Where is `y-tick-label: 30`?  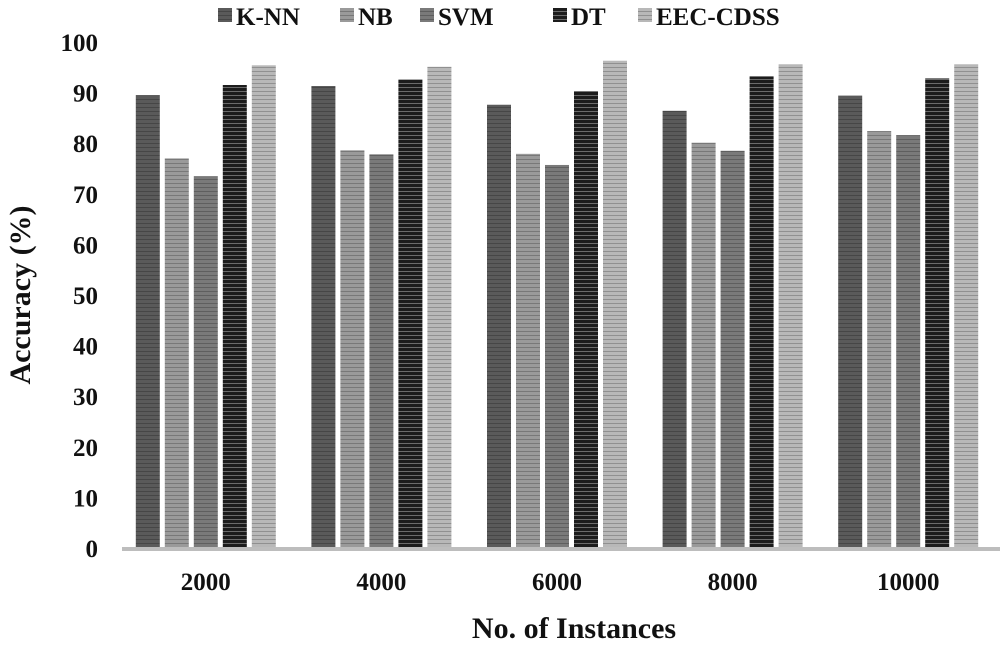 y-tick-label: 30 is located at coordinates (85, 397).